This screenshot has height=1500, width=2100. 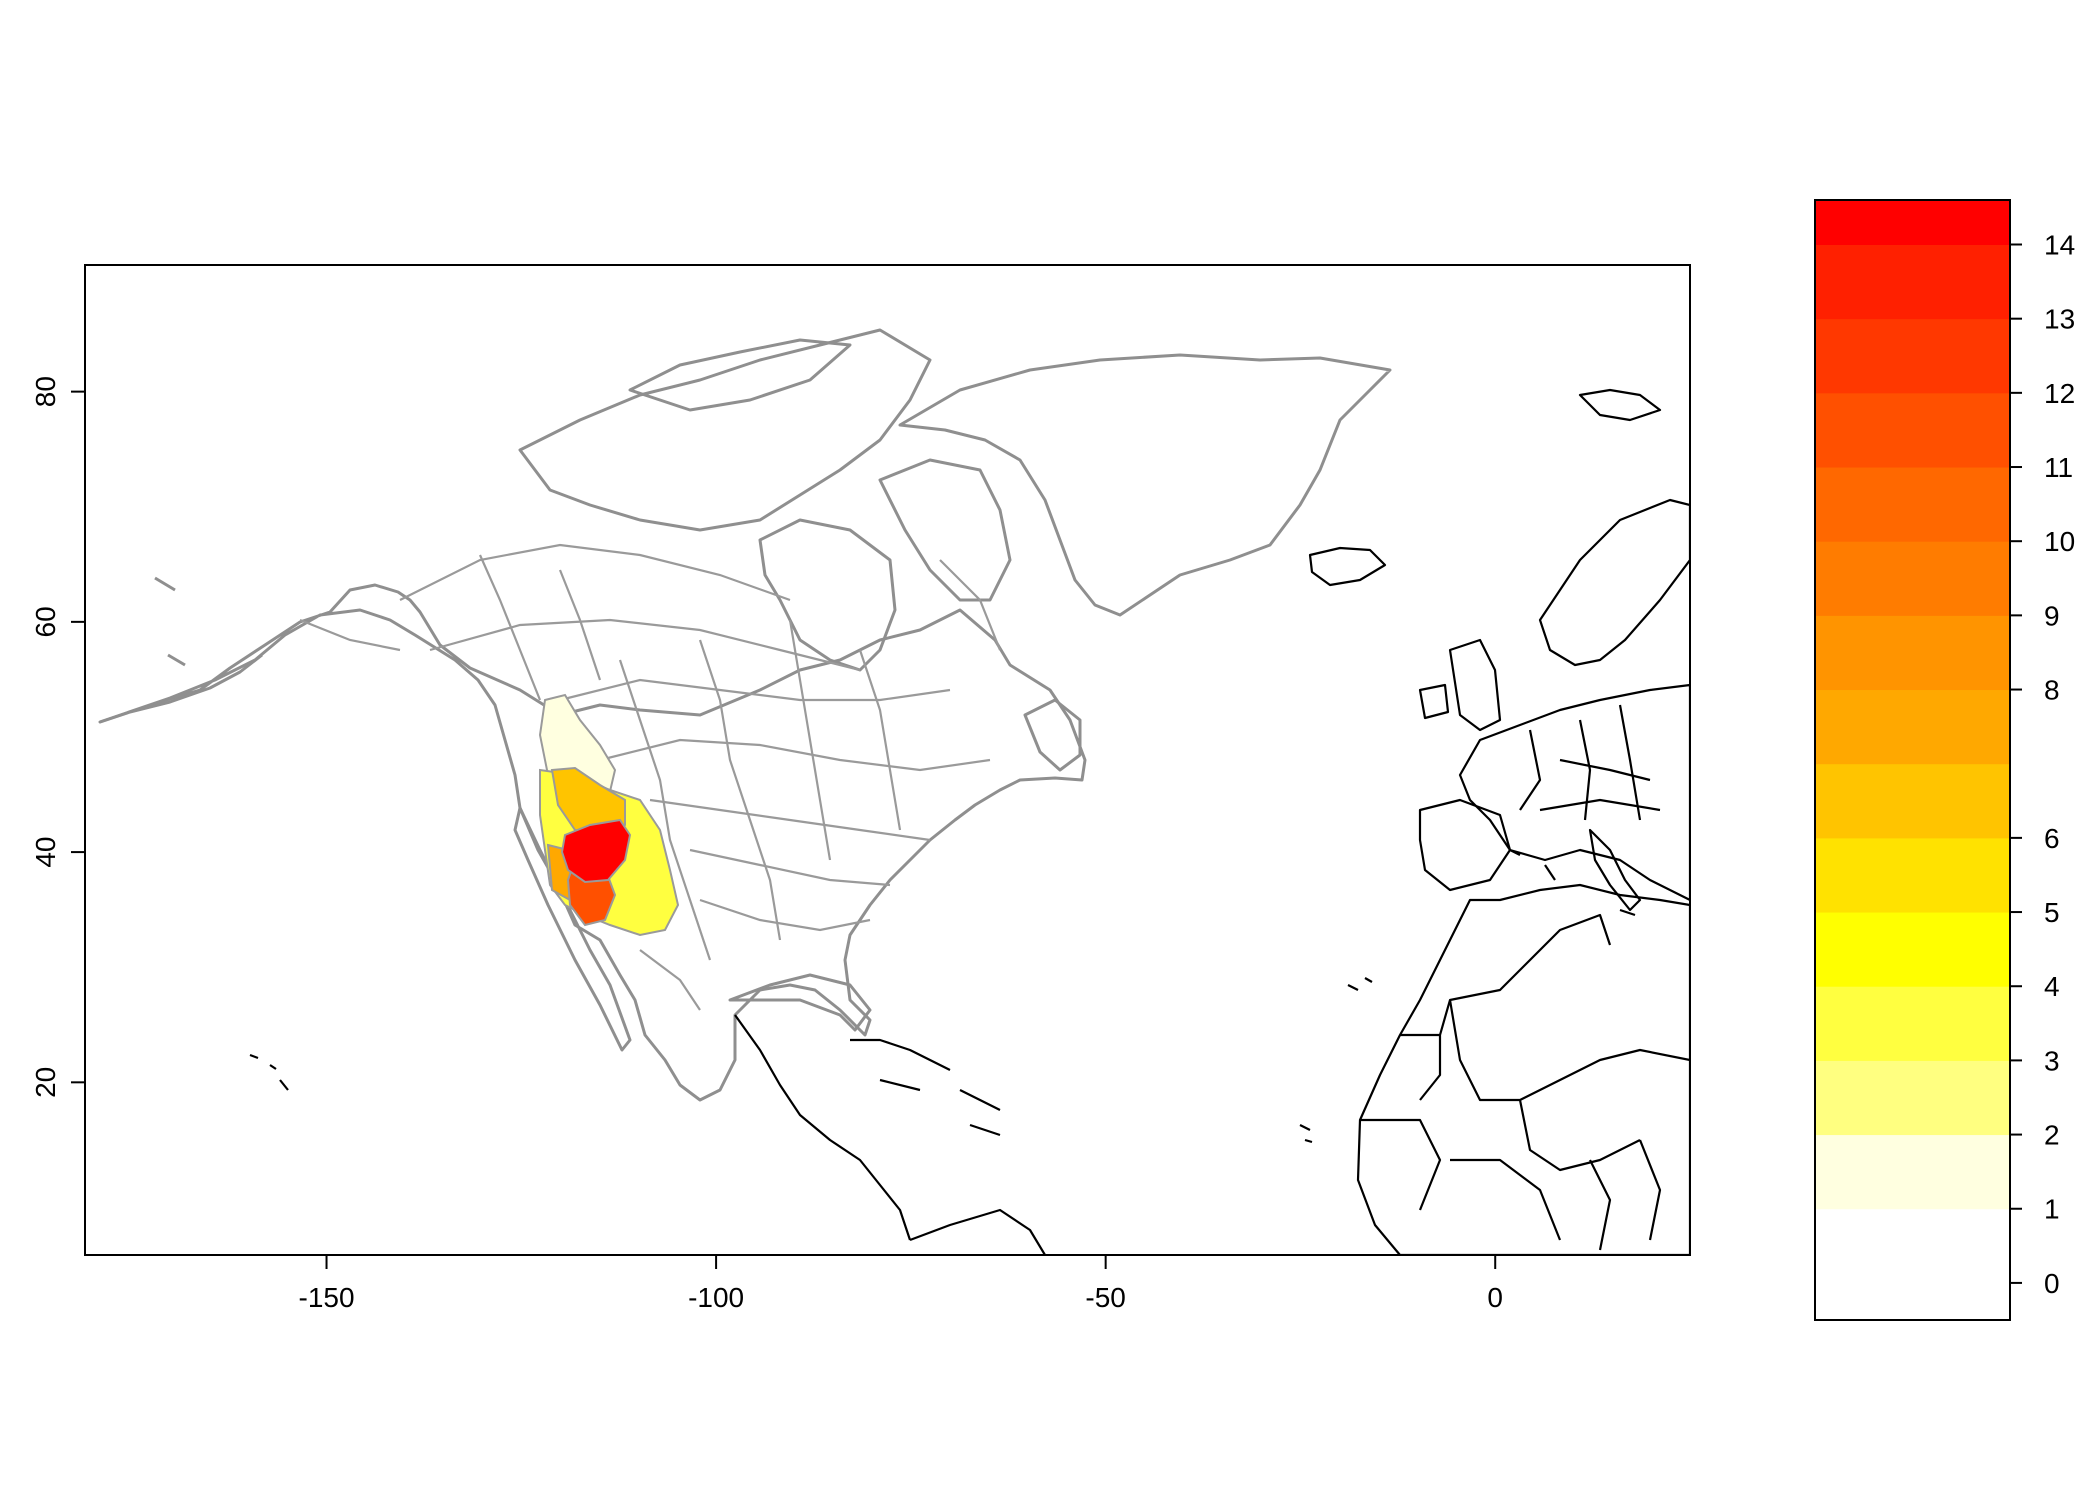 What do you see at coordinates (170, 621) in the screenshot?
I see `aleutian-islands` at bounding box center [170, 621].